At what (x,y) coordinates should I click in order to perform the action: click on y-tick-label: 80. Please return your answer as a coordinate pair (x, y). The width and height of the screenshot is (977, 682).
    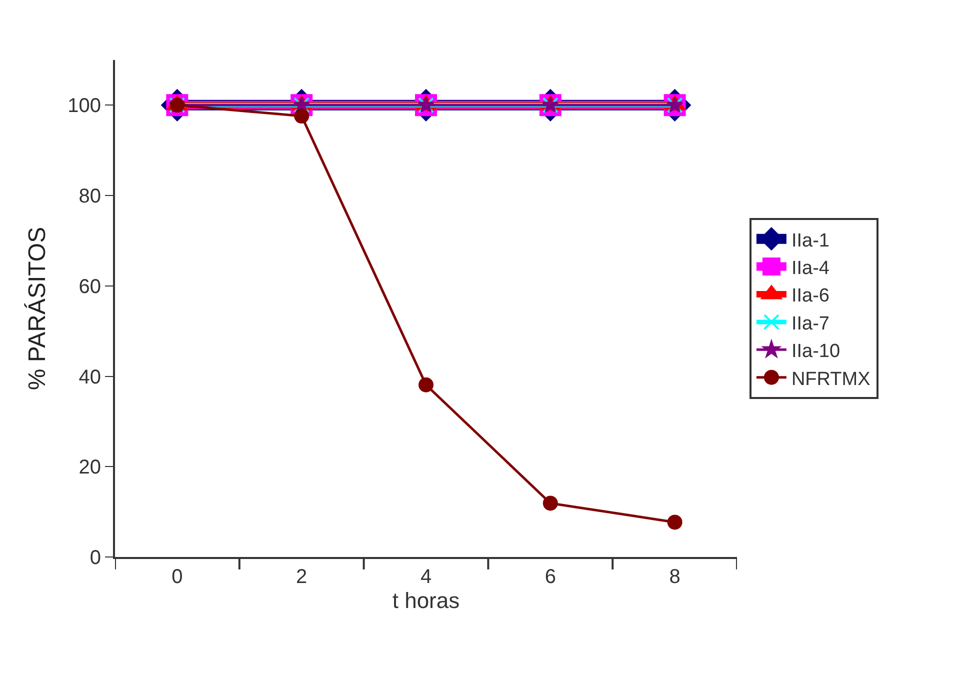
    Looking at the image, I should click on (89, 197).